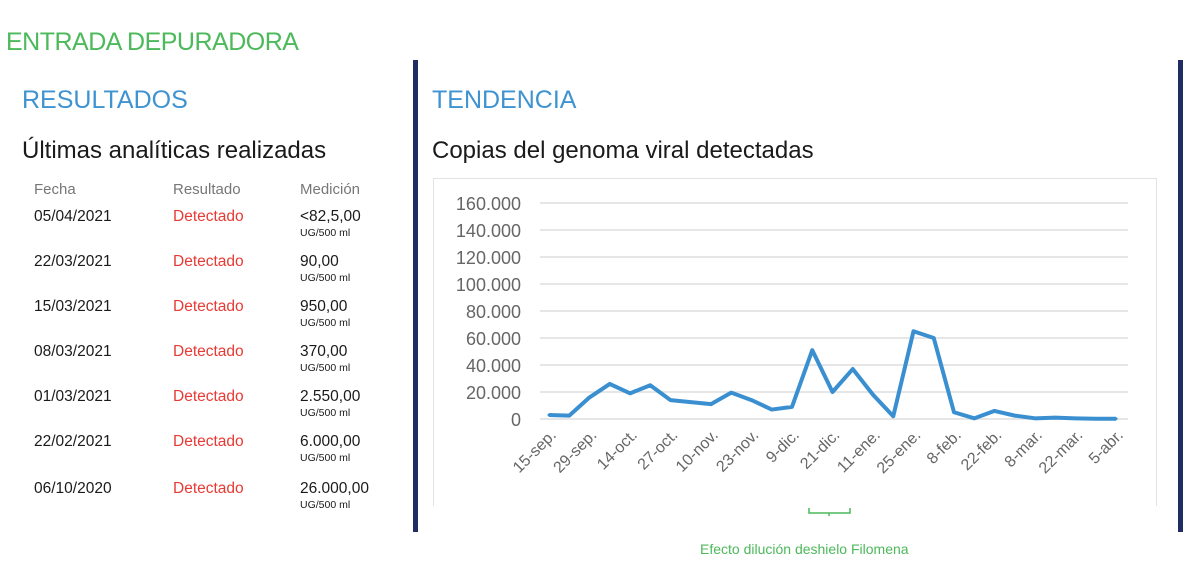 This screenshot has height=565, width=1200. What do you see at coordinates (73, 351) in the screenshot?
I see `row-date: 08/03/2021` at bounding box center [73, 351].